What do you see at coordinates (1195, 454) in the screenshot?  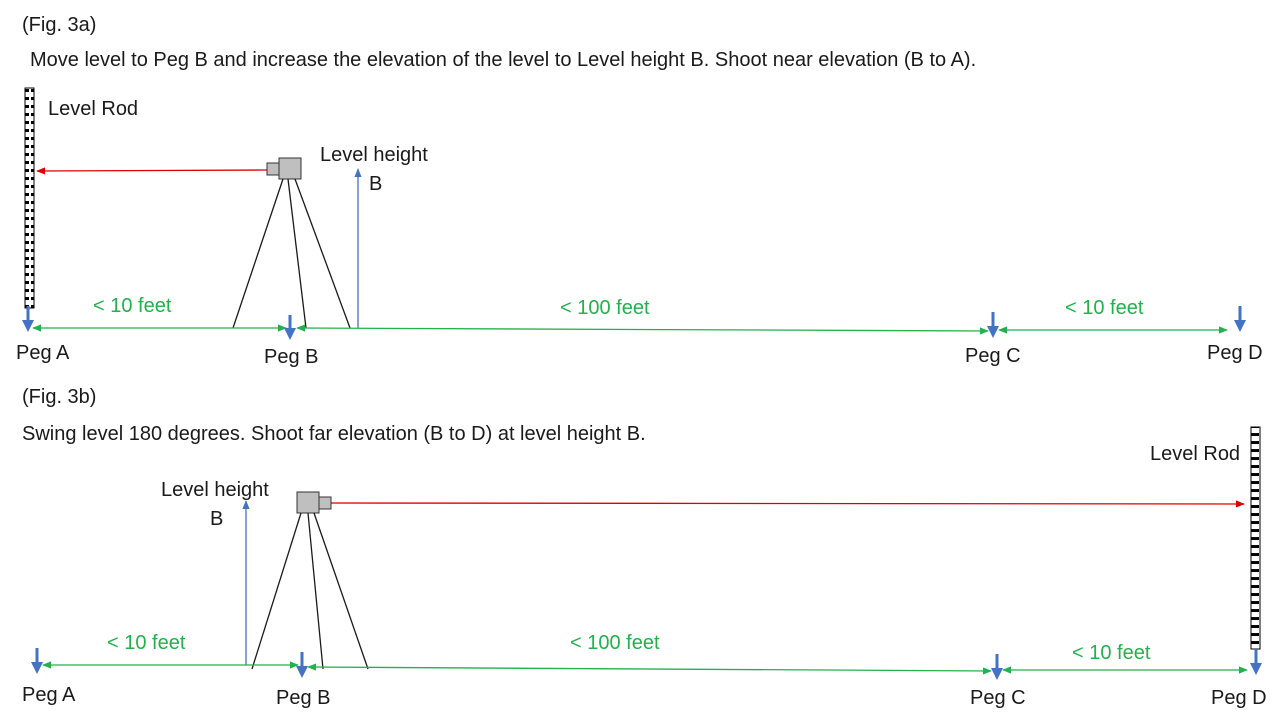 I see `rod-label-b: Level Rod` at bounding box center [1195, 454].